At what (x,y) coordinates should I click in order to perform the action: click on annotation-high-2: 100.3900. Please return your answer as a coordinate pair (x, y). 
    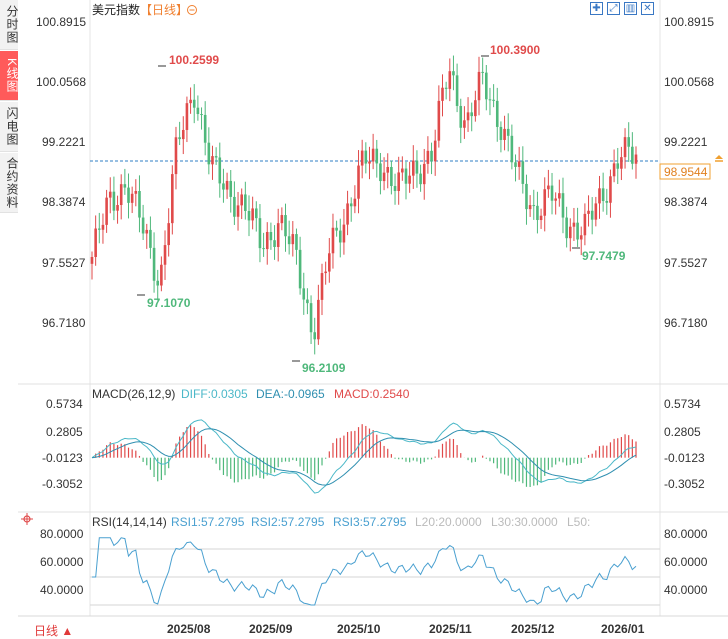
    Looking at the image, I should click on (515, 50).